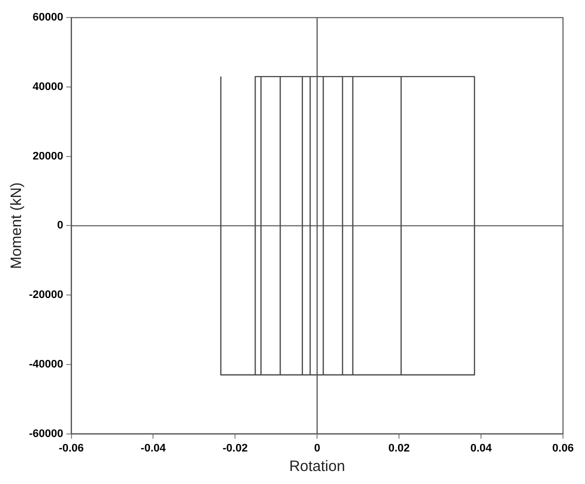 Image resolution: width=585 pixels, height=484 pixels. What do you see at coordinates (153, 448) in the screenshot?
I see `x-tick-label: -0.04` at bounding box center [153, 448].